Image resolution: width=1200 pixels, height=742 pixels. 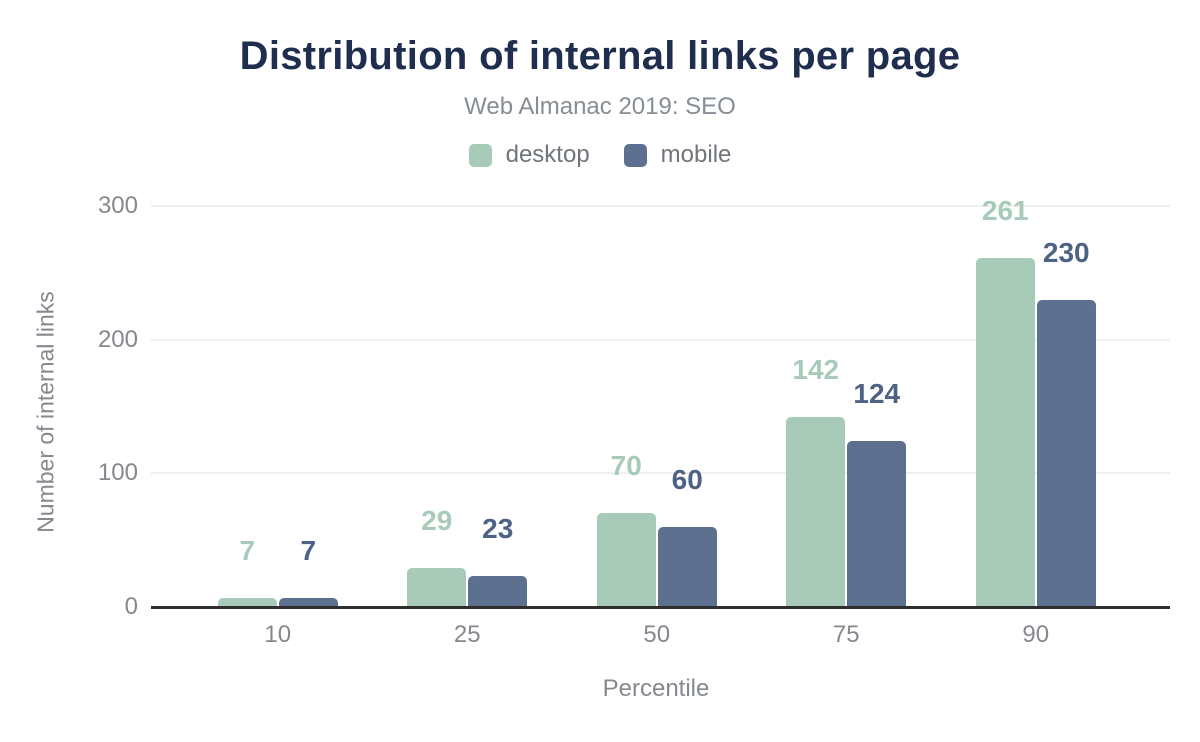 I want to click on chart-title: Distribution of internal links per page, so click(x=600, y=56).